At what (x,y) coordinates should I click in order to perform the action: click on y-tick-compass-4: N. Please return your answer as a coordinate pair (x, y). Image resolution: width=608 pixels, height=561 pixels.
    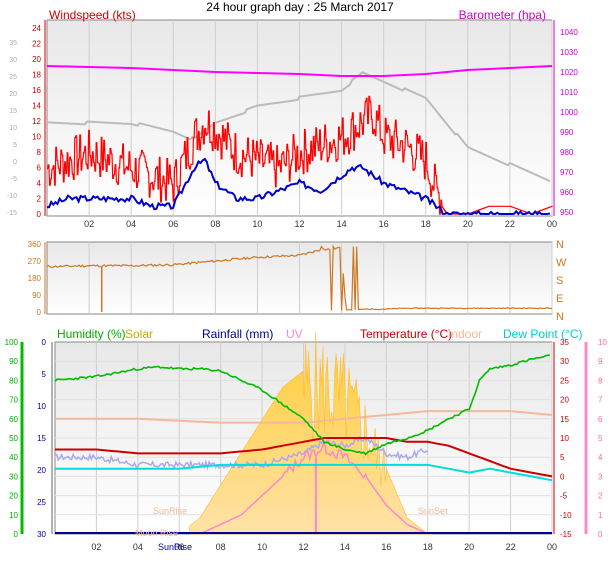
    Looking at the image, I should click on (560, 317).